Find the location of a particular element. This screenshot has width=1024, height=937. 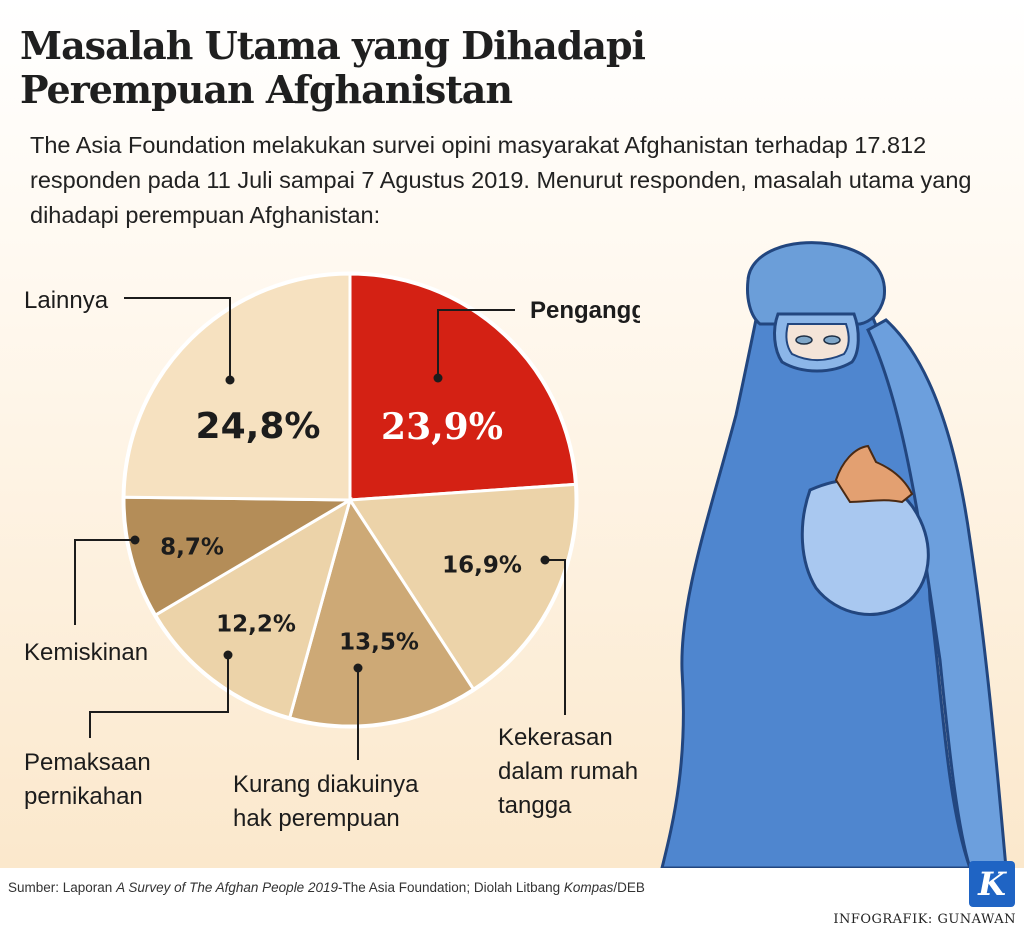

category-label-pemaksaan-pernikahan: Pemaksaan pernikahan is located at coordinates (87, 779).